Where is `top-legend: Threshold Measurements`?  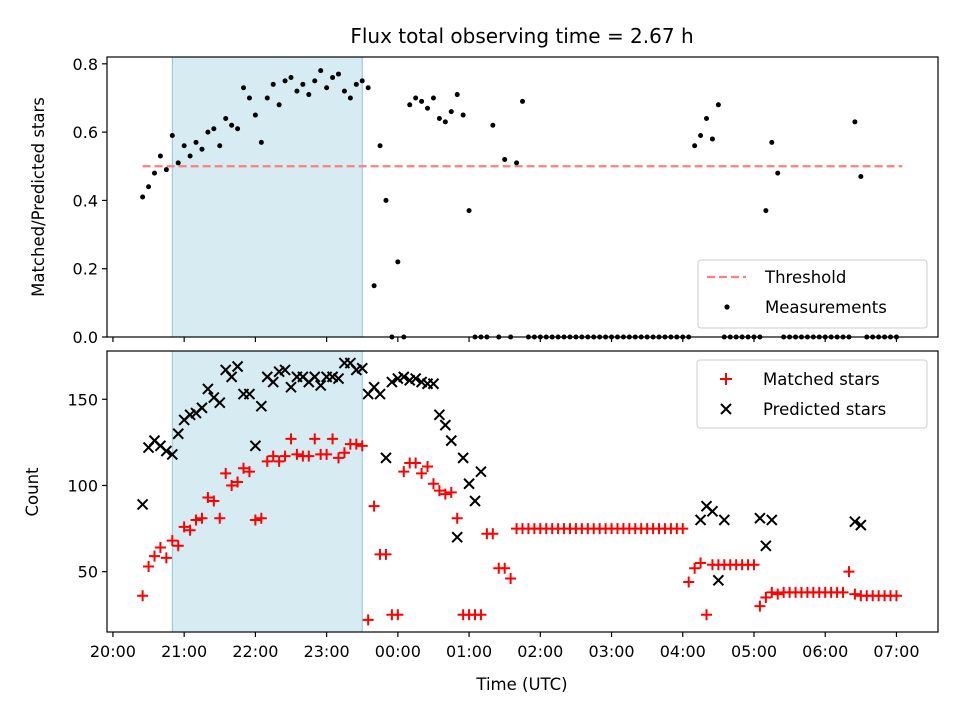
top-legend: Threshold Measurements is located at coordinates (812, 294).